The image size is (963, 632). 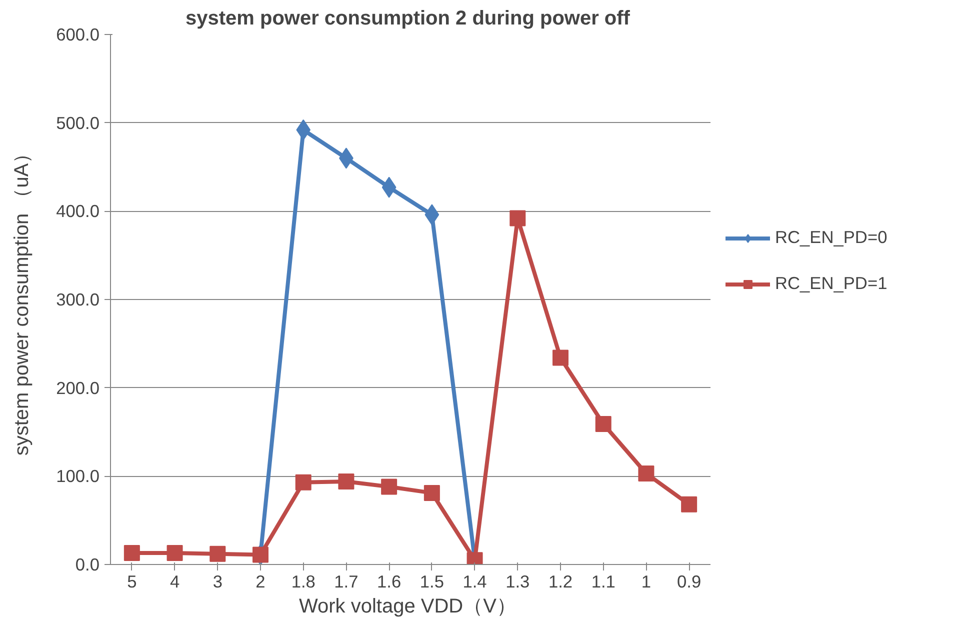 I want to click on y-axis-title: system power consumption （uA）, so click(x=22, y=299).